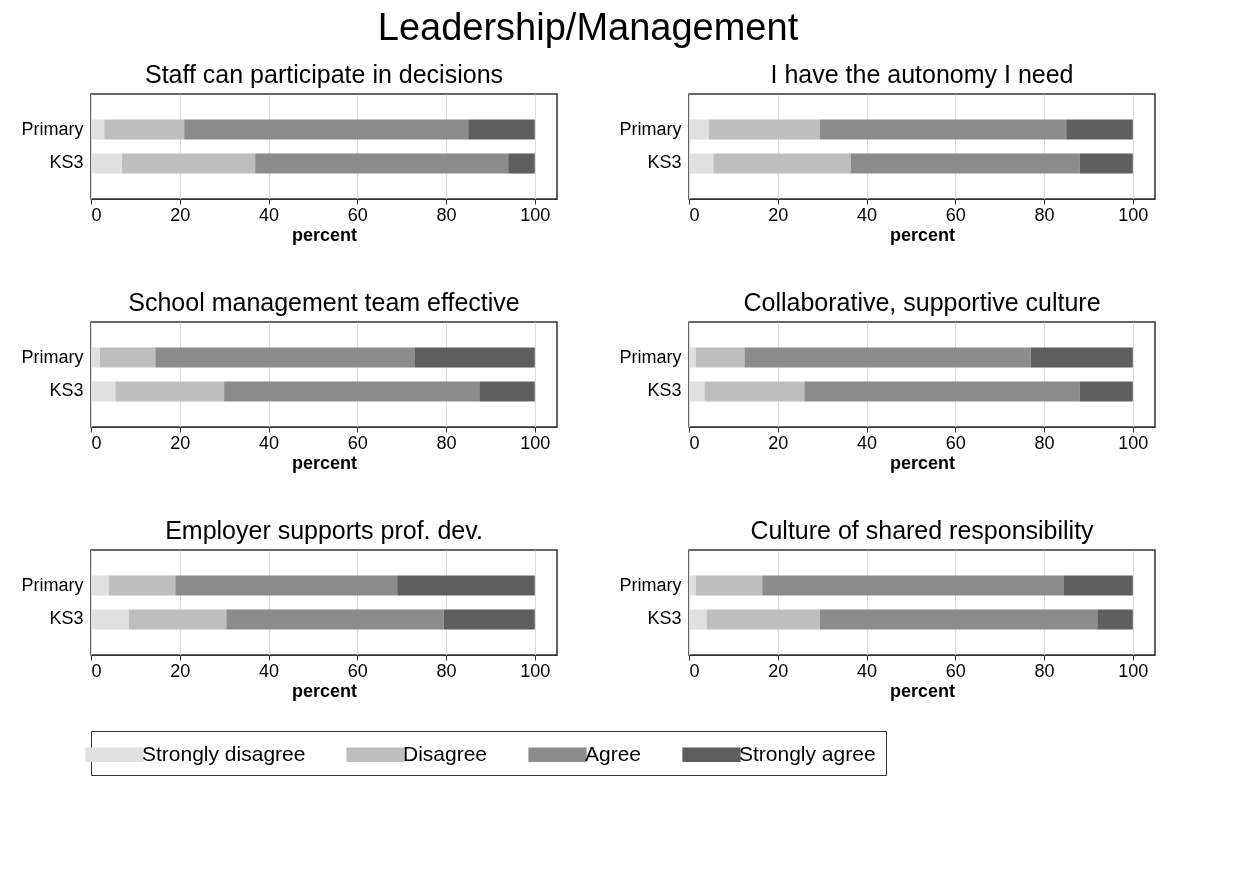  I want to click on chart-title: I have the autonomy I need, so click(922, 74).